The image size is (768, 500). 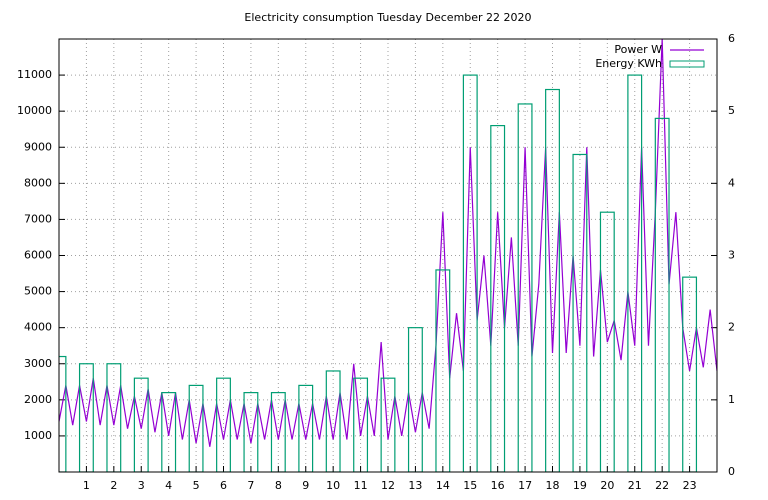 What do you see at coordinates (34, 74) in the screenshot?
I see `y-tick-label: 11000` at bounding box center [34, 74].